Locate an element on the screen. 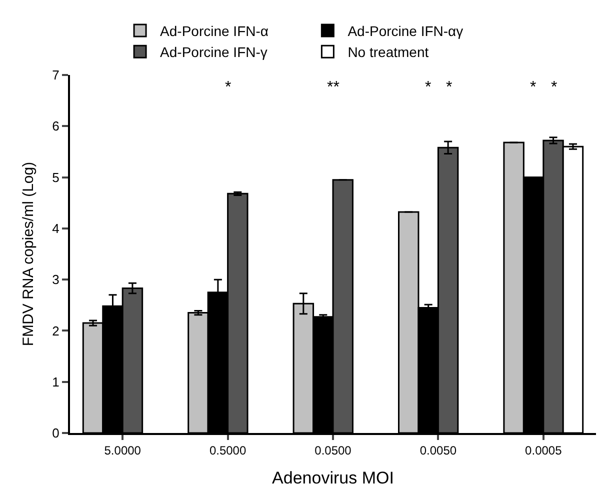 Image resolution: width=611 pixels, height=496 pixels. x-axis-title: Adenovirus MOI is located at coordinates (333, 478).